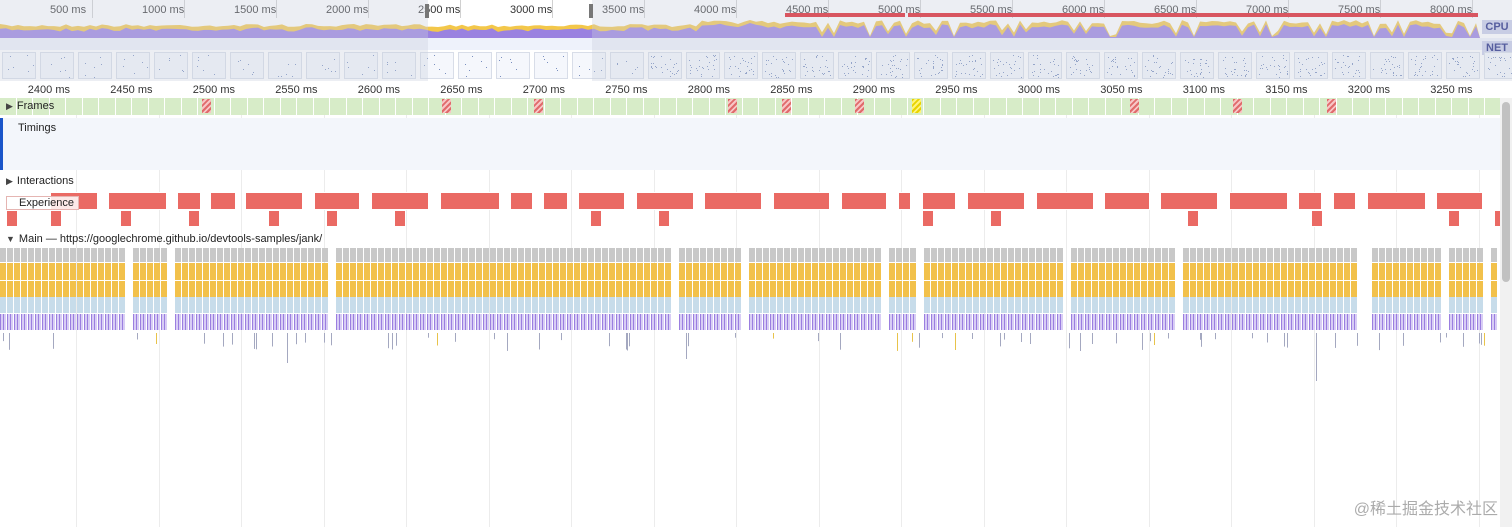 The height and width of the screenshot is (527, 1512). I want to click on vertical-scrollbar, so click(1506, 312).